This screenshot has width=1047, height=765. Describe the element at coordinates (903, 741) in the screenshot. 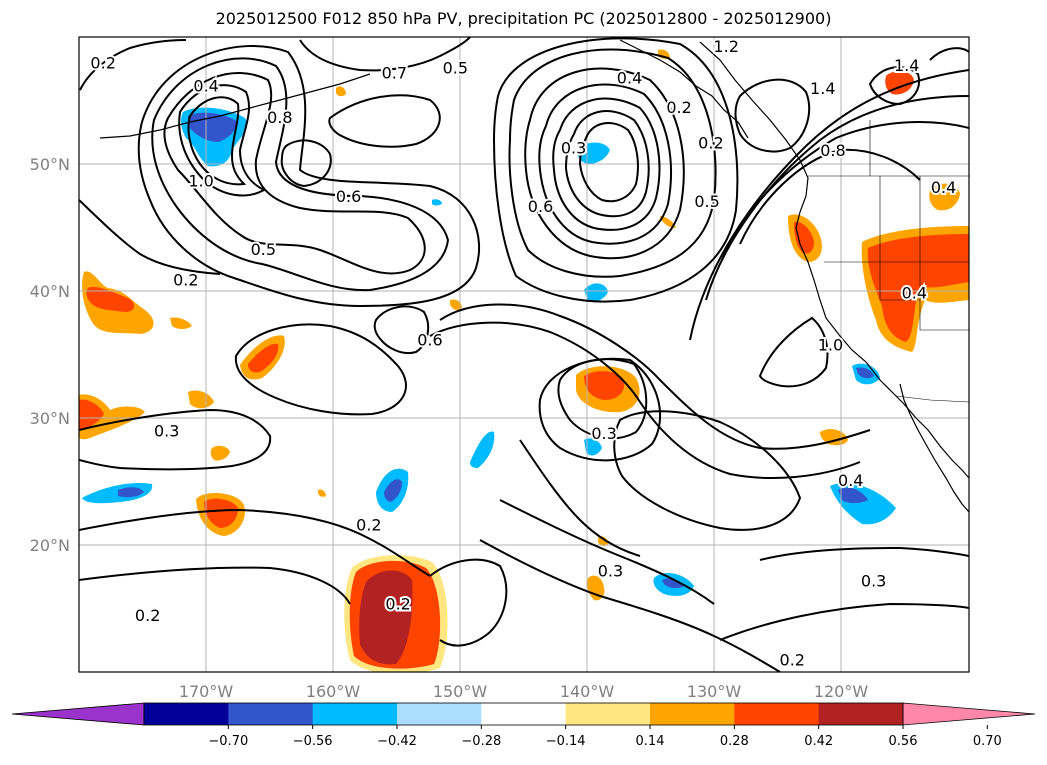

I see `colorbar-tick-label: 0.56` at that location.